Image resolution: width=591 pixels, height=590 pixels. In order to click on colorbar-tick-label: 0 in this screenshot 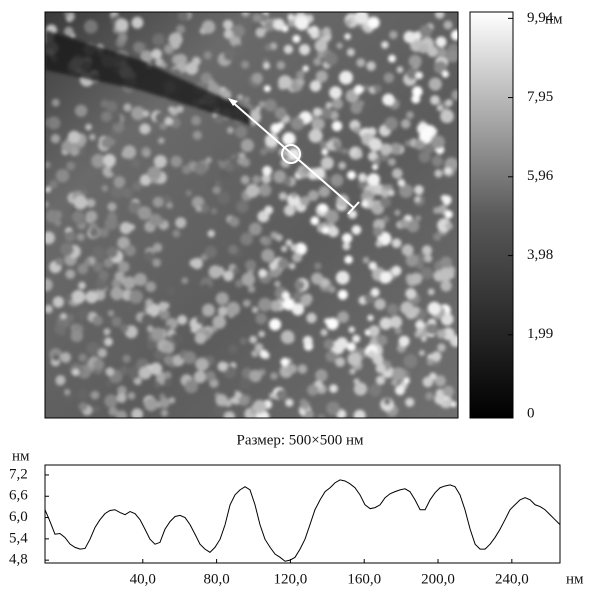, I will do `click(531, 413)`.